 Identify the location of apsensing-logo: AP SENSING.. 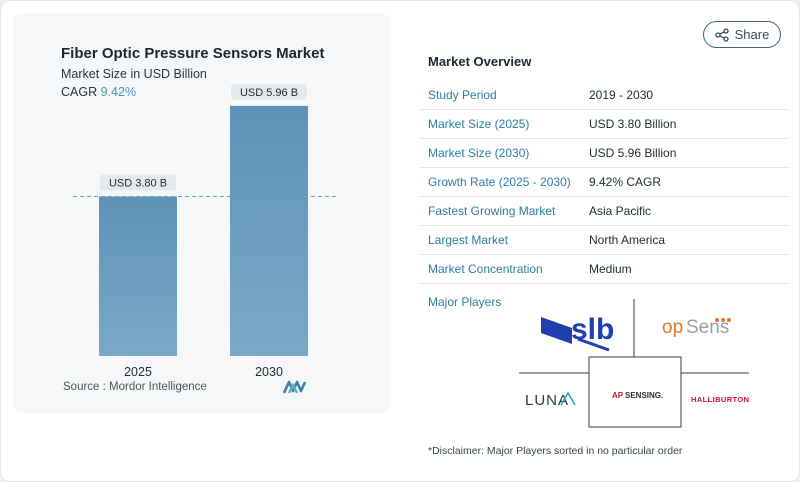
(637, 395).